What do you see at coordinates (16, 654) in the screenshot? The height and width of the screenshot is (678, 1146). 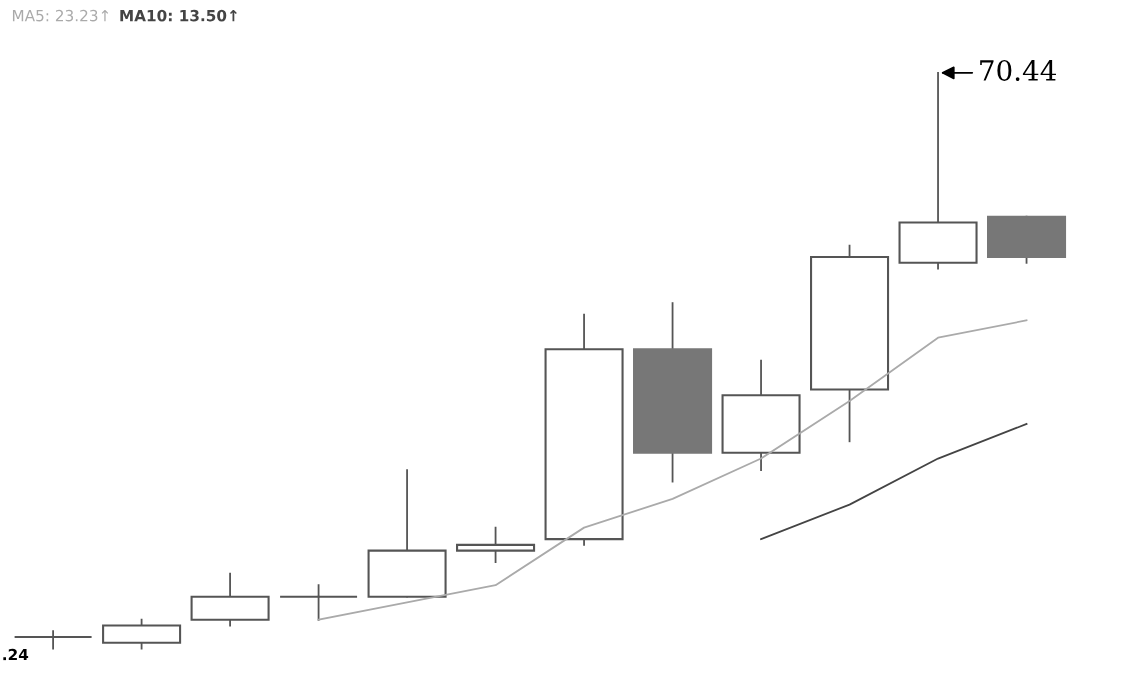 I see `text: .24` at bounding box center [16, 654].